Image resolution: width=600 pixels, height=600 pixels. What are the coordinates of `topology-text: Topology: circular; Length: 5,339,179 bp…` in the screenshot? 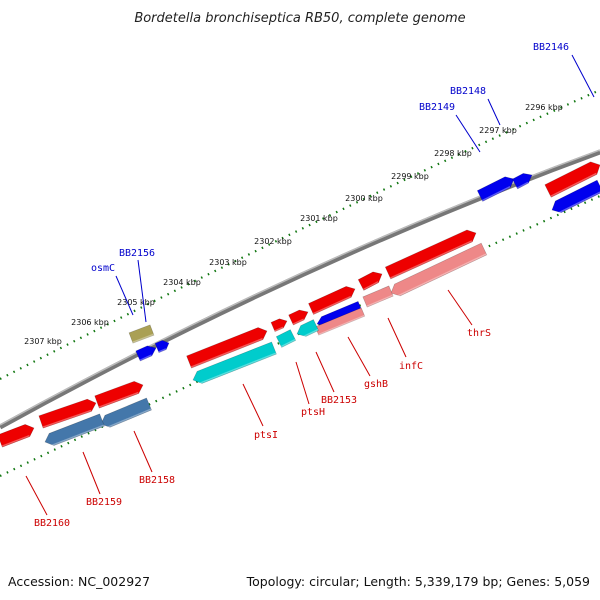 It's located at (418, 581).